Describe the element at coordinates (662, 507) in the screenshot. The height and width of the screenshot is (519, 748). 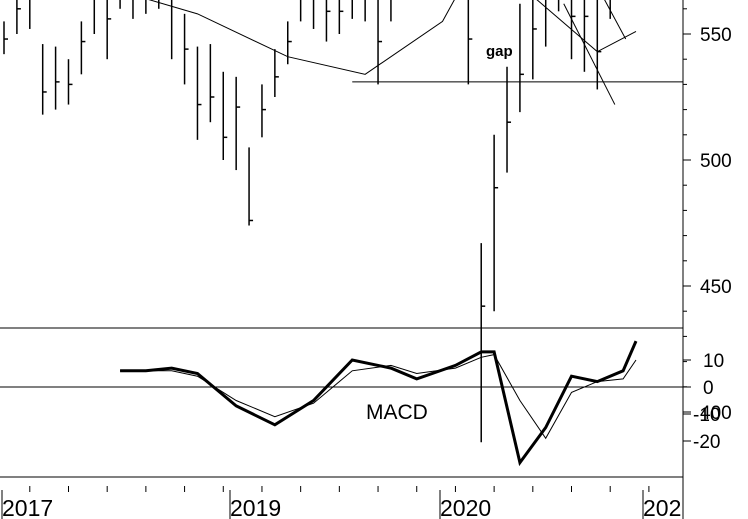
I see `x-tick-label: 202` at that location.